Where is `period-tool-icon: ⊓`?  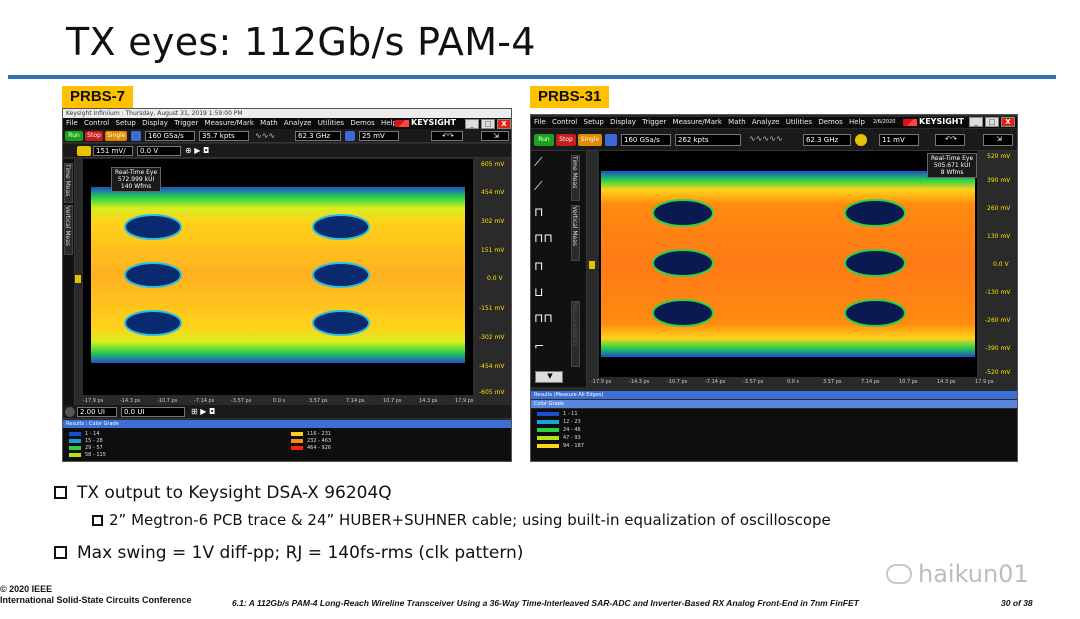
period-tool-icon: ⊓ is located at coordinates (539, 266).